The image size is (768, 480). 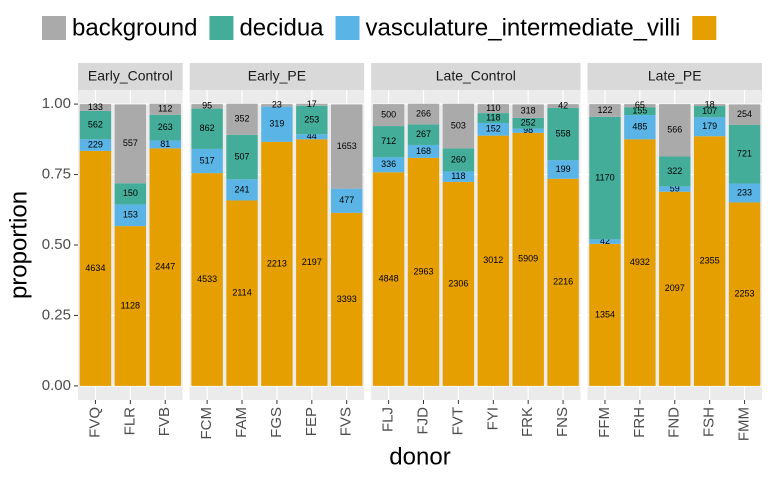 What do you see at coordinates (281, 27) in the screenshot?
I see `legend-label: decidua` at bounding box center [281, 27].